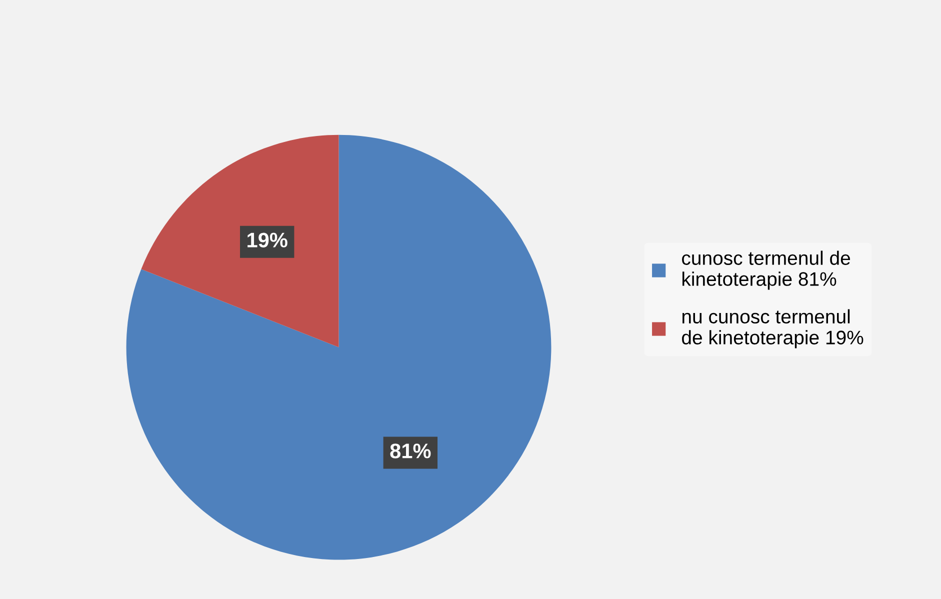 This screenshot has width=941, height=599. I want to click on data-label: 19%, so click(268, 240).